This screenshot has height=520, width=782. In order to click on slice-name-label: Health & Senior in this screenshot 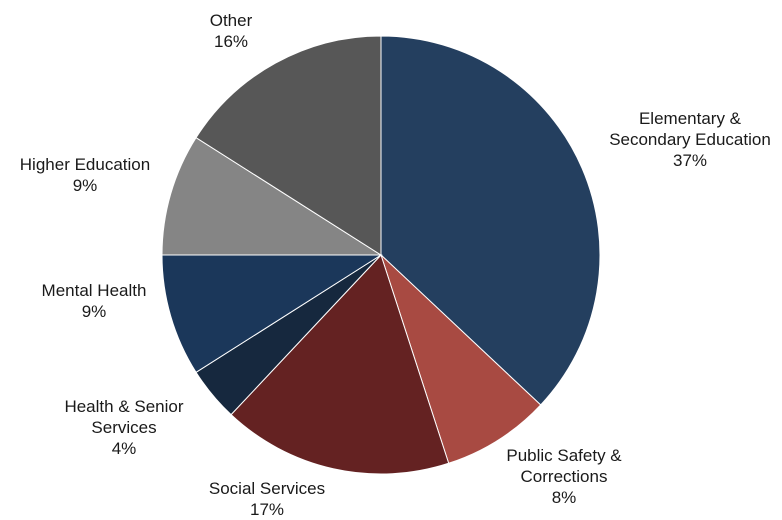, I will do `click(123, 406)`.